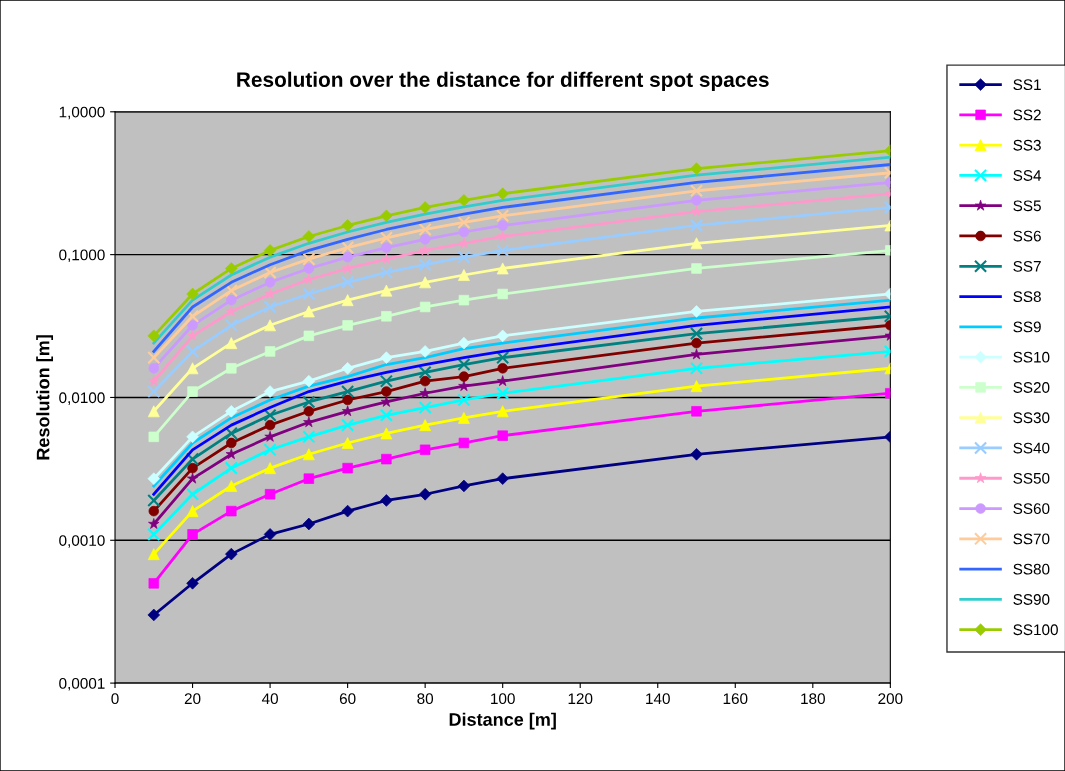 The width and height of the screenshot is (1065, 771). Describe the element at coordinates (1031, 387) in the screenshot. I see `legend-label: SS20` at that location.